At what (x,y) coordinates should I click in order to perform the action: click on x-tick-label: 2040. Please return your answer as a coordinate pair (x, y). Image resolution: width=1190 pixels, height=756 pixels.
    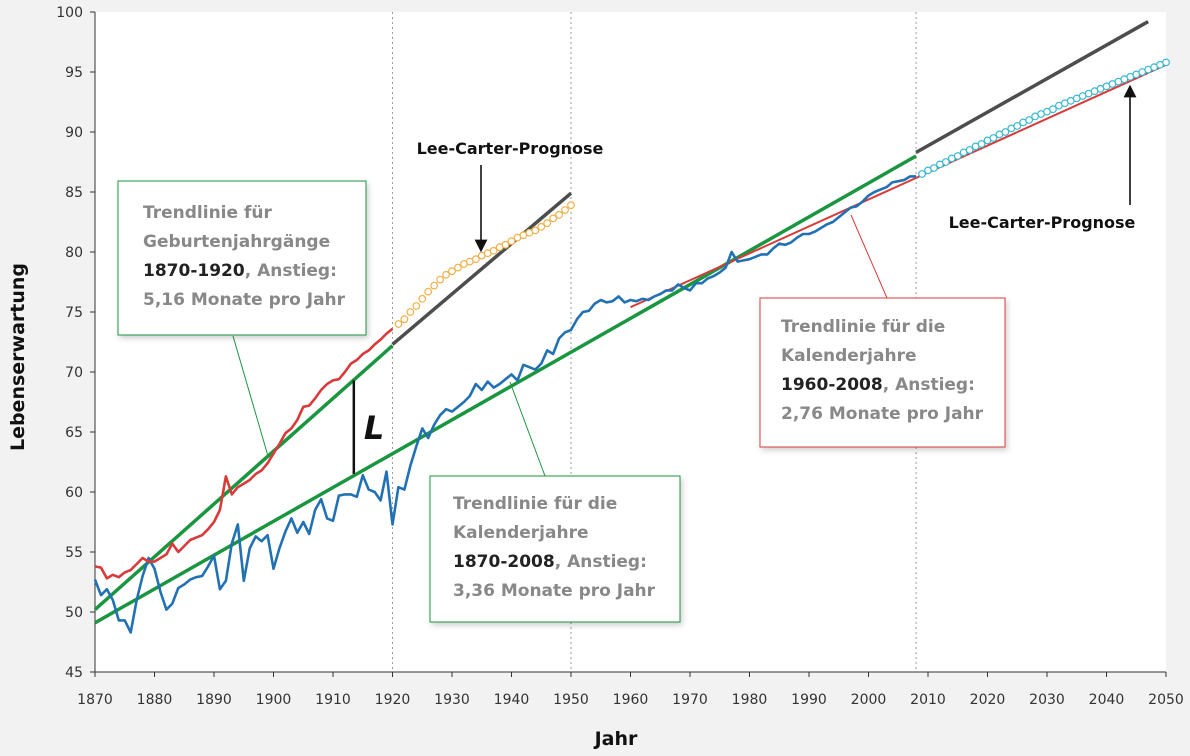
    Looking at the image, I should click on (1107, 700).